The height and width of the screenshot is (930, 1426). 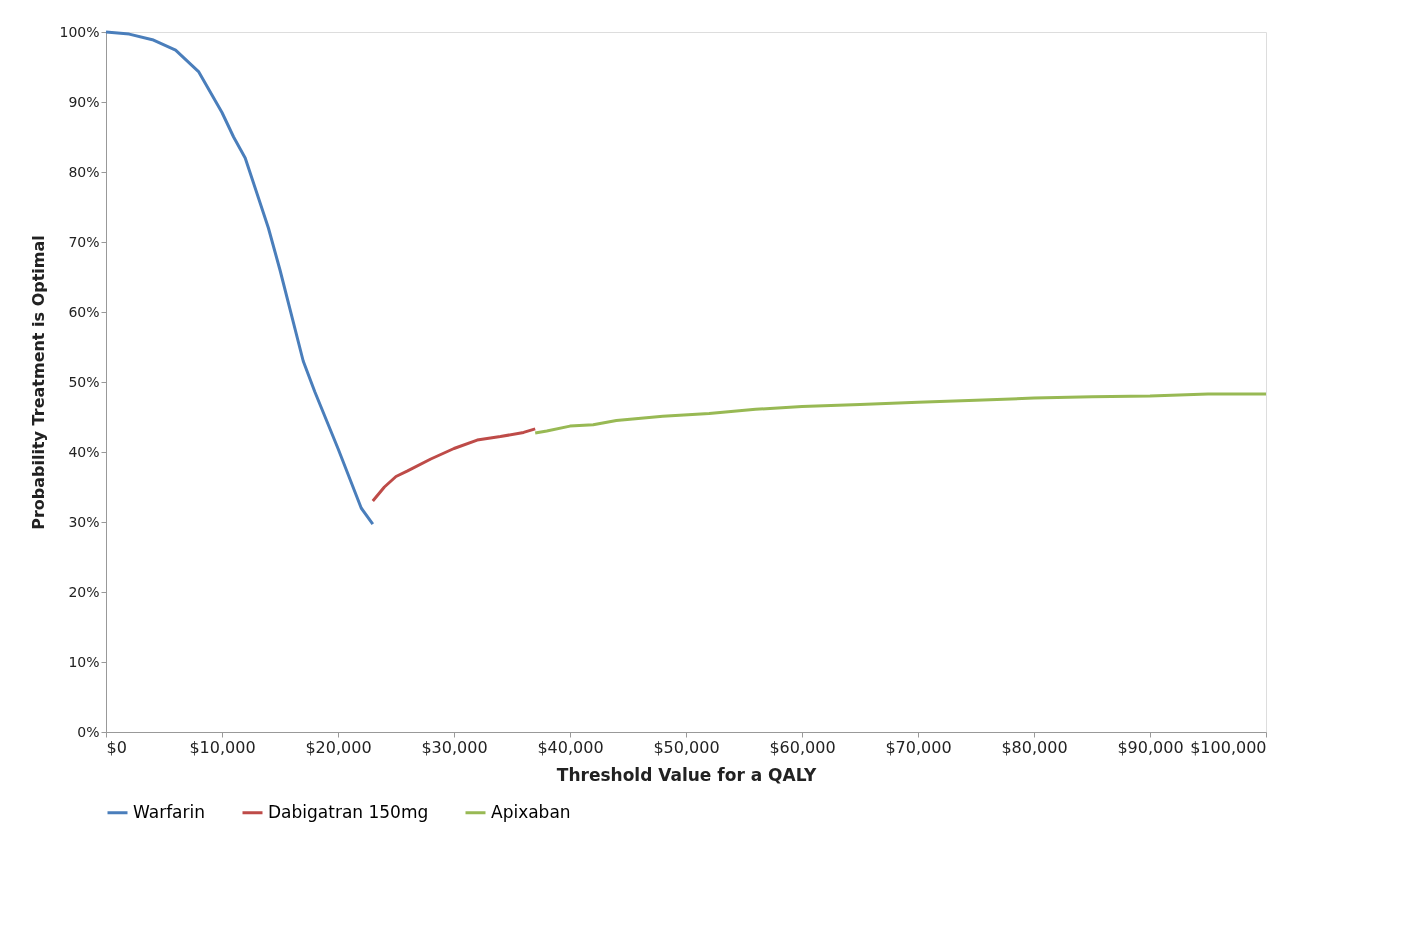 What do you see at coordinates (338, 747) in the screenshot?
I see `x-tick-label: $20,000` at bounding box center [338, 747].